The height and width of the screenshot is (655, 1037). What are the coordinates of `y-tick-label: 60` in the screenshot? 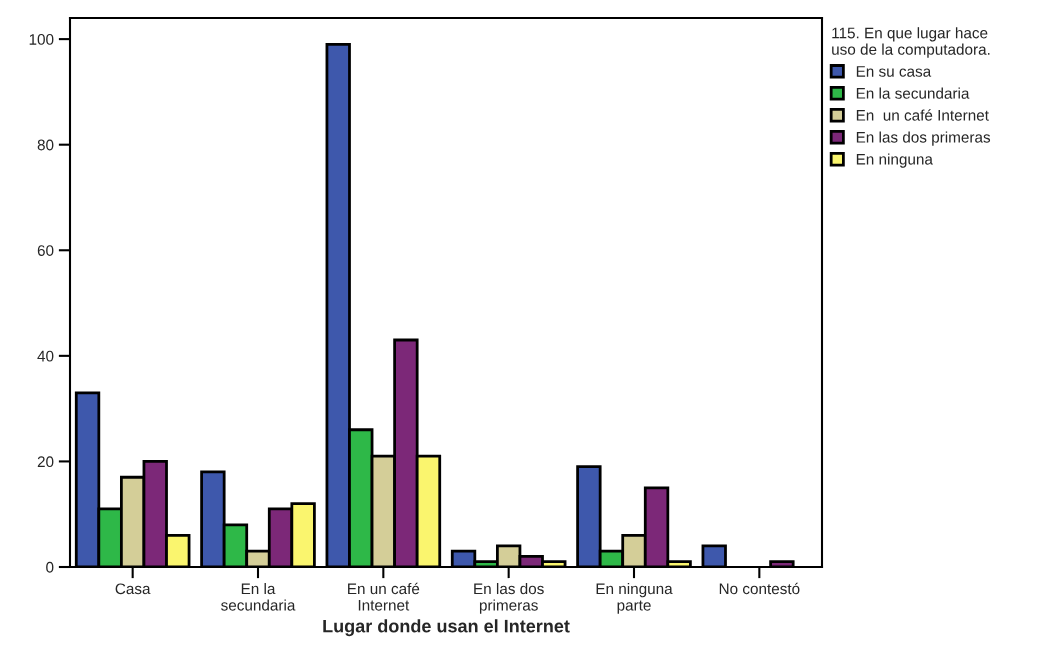 It's located at (45, 250).